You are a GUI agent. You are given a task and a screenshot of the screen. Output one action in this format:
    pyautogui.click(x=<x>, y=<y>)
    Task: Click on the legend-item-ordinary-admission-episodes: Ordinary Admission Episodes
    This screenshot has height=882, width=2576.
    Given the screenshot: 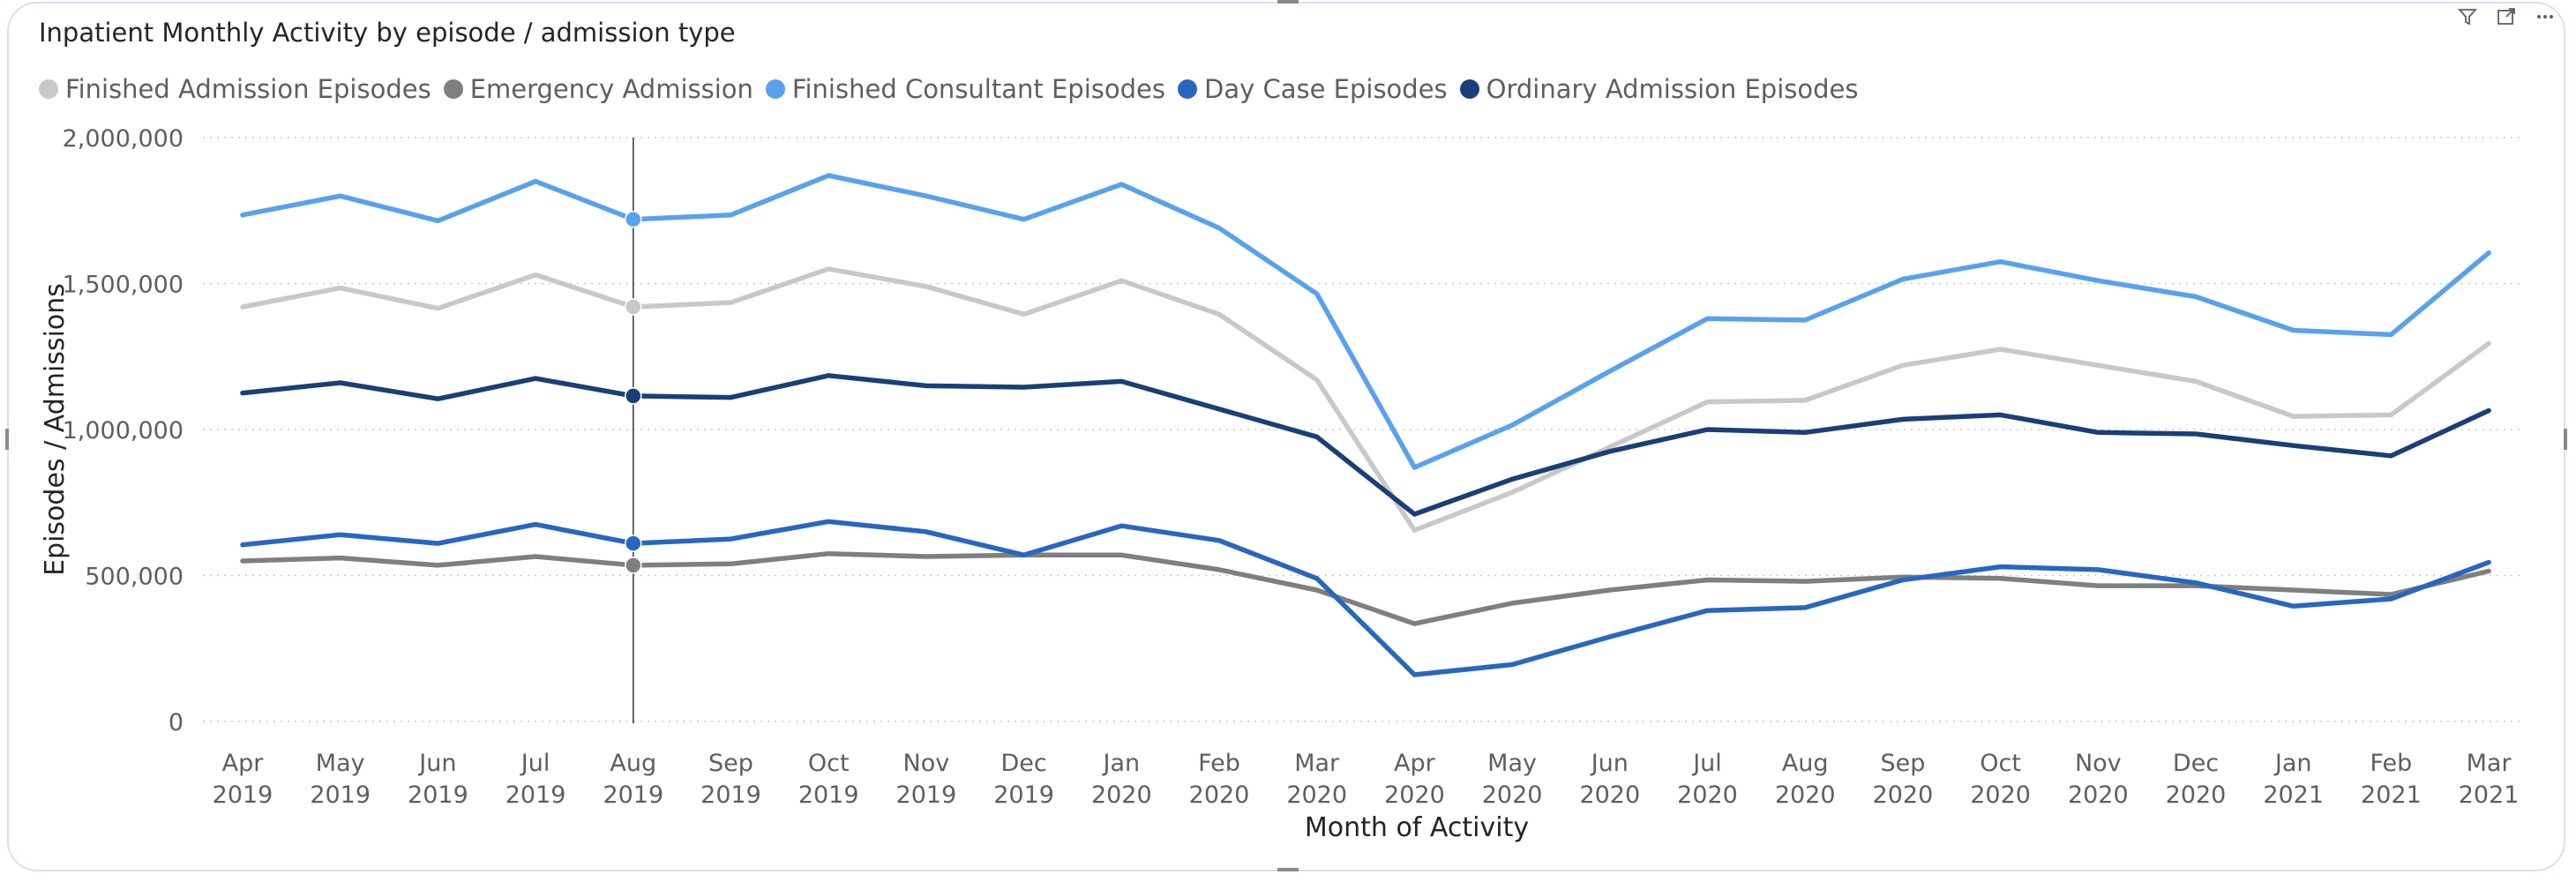 What is the action you would take?
    pyautogui.click(x=1659, y=89)
    